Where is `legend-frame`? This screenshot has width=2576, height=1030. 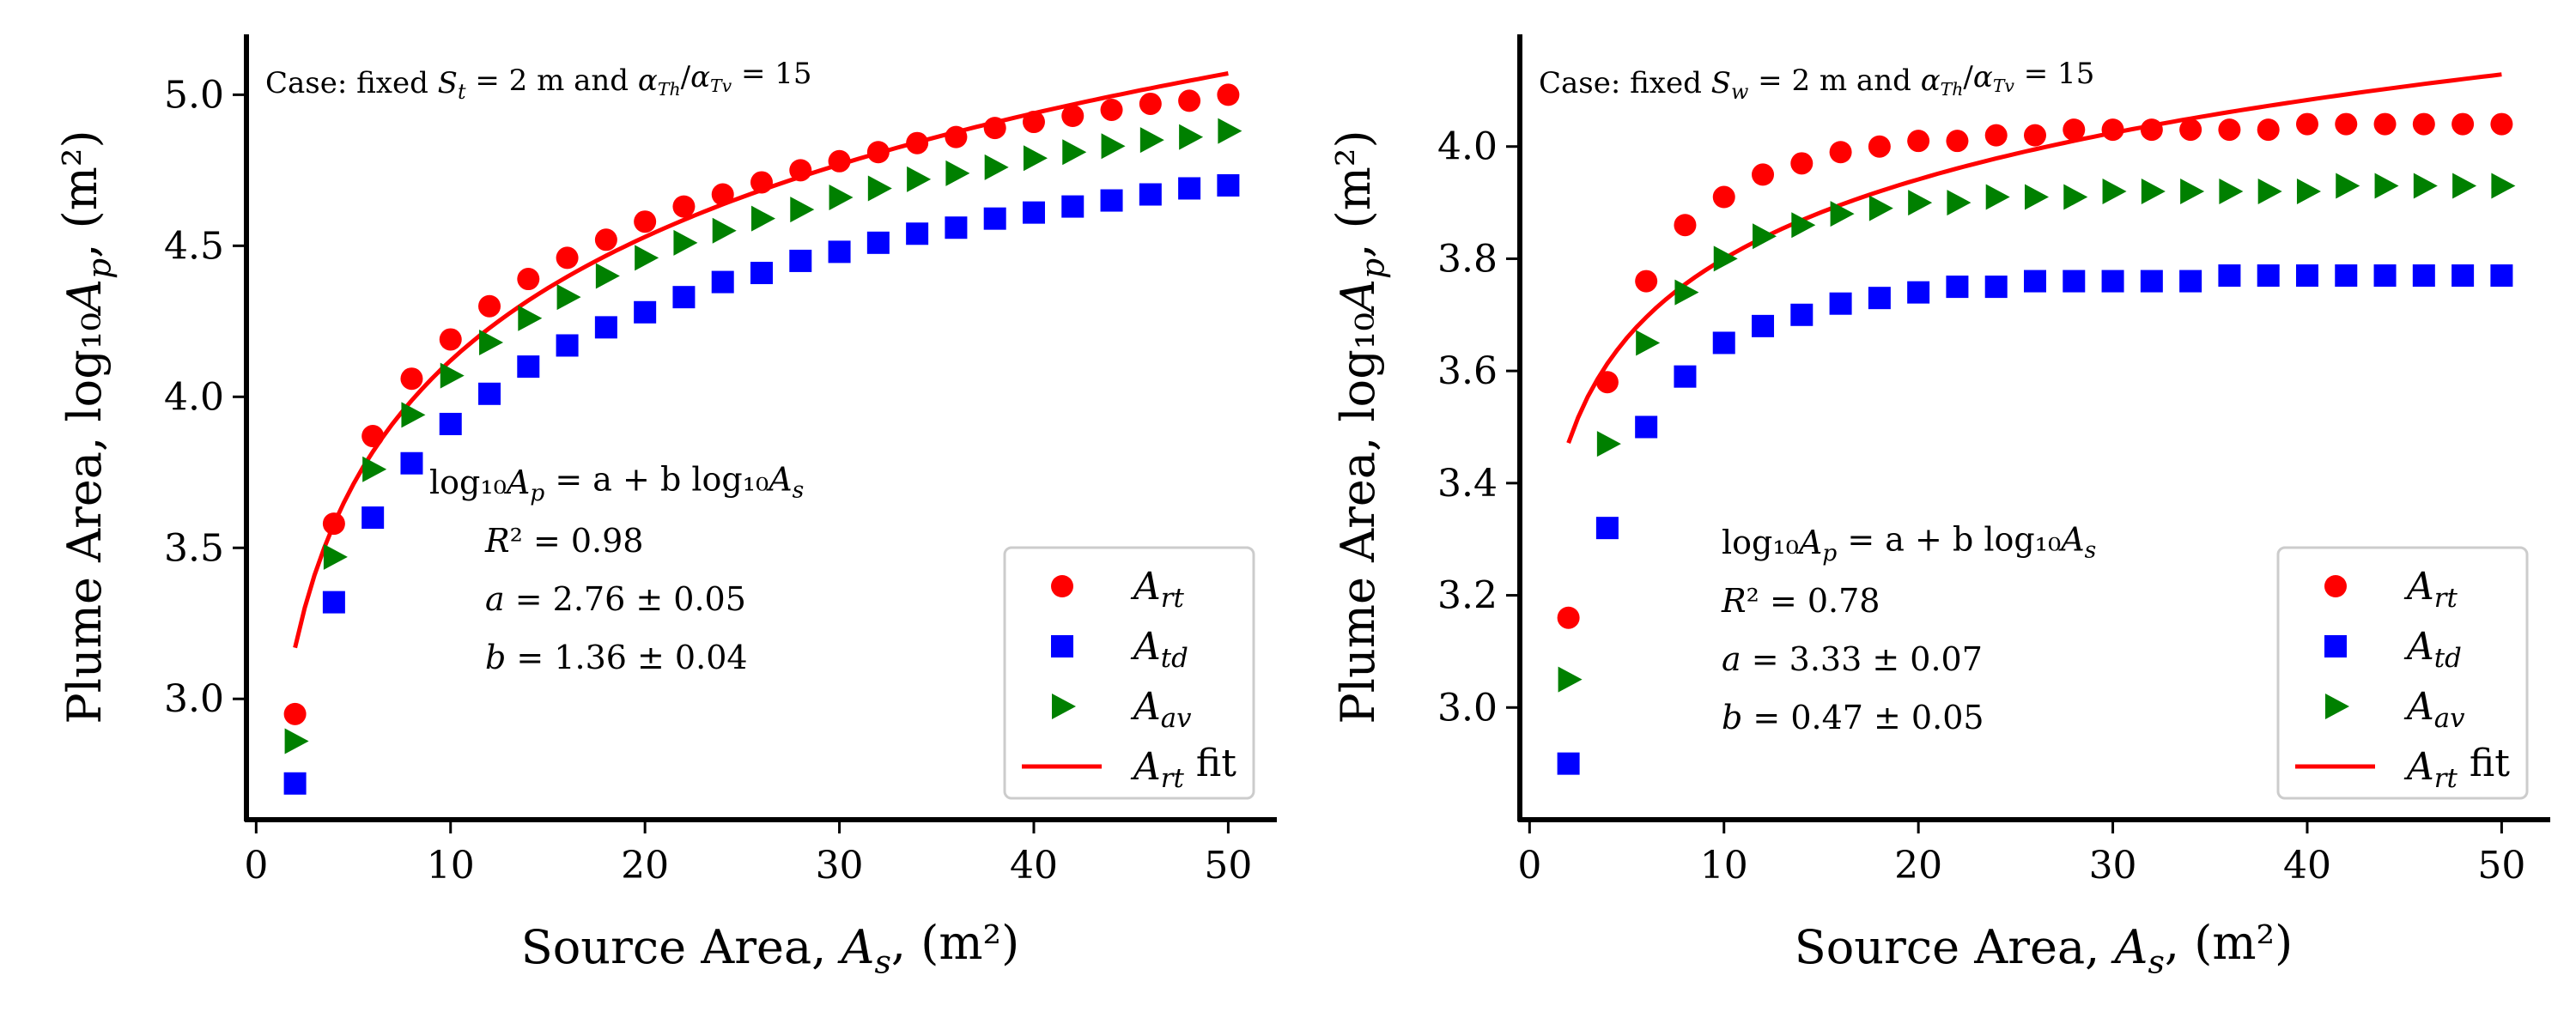 legend-frame is located at coordinates (1129, 673).